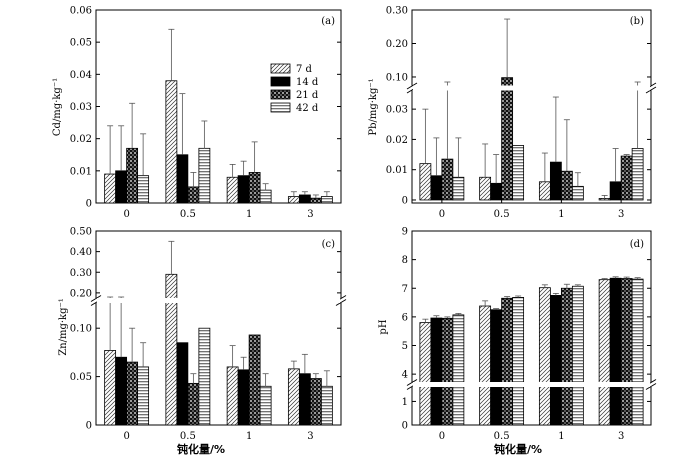 This screenshot has width=700, height=458. Describe the element at coordinates (405, 402) in the screenshot. I see `panel-d-ytick-label: 1` at that location.